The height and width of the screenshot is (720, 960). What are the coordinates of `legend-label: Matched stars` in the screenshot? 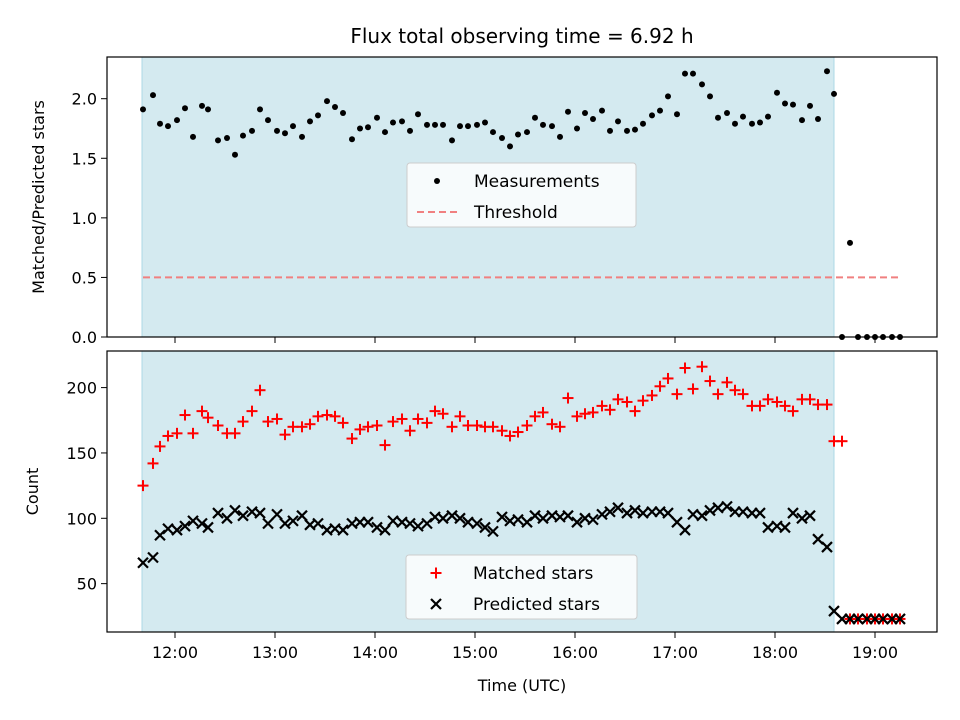 It's located at (533, 574).